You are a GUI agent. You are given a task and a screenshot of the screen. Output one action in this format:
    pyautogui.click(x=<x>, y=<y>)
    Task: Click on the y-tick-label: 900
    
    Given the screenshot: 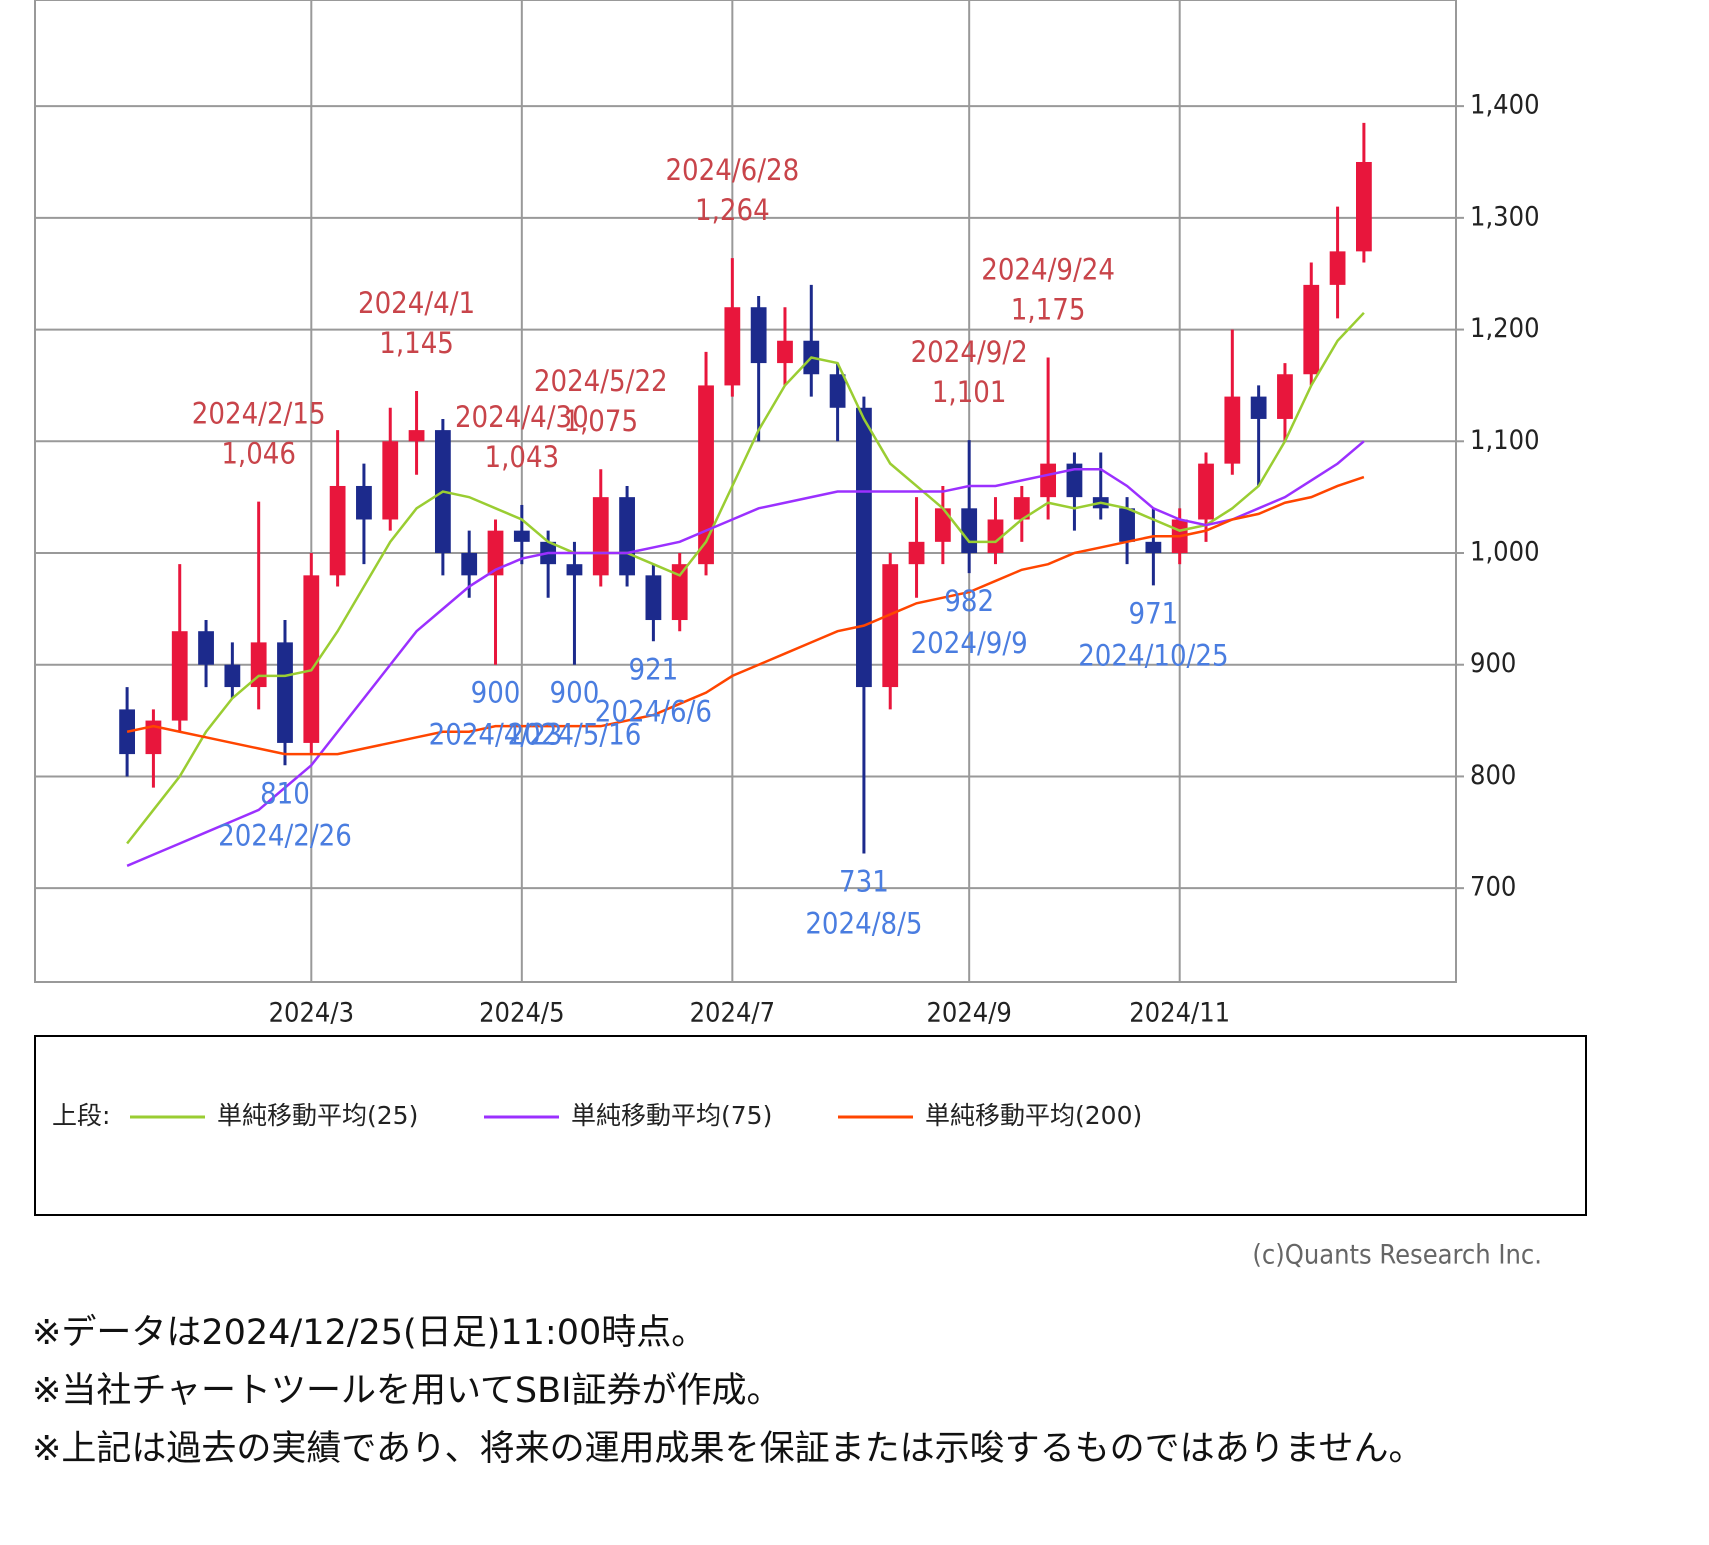 What is the action you would take?
    pyautogui.click(x=1493, y=663)
    